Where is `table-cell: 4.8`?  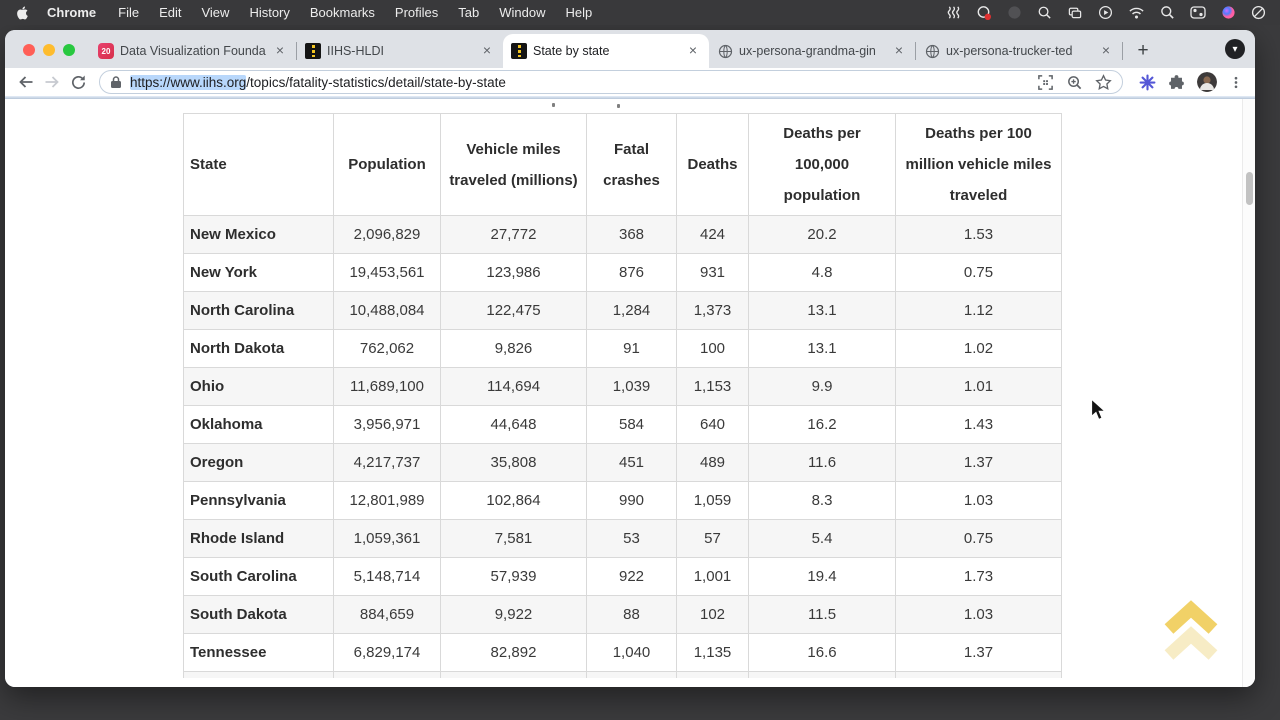
table-cell: 4.8 is located at coordinates (822, 272).